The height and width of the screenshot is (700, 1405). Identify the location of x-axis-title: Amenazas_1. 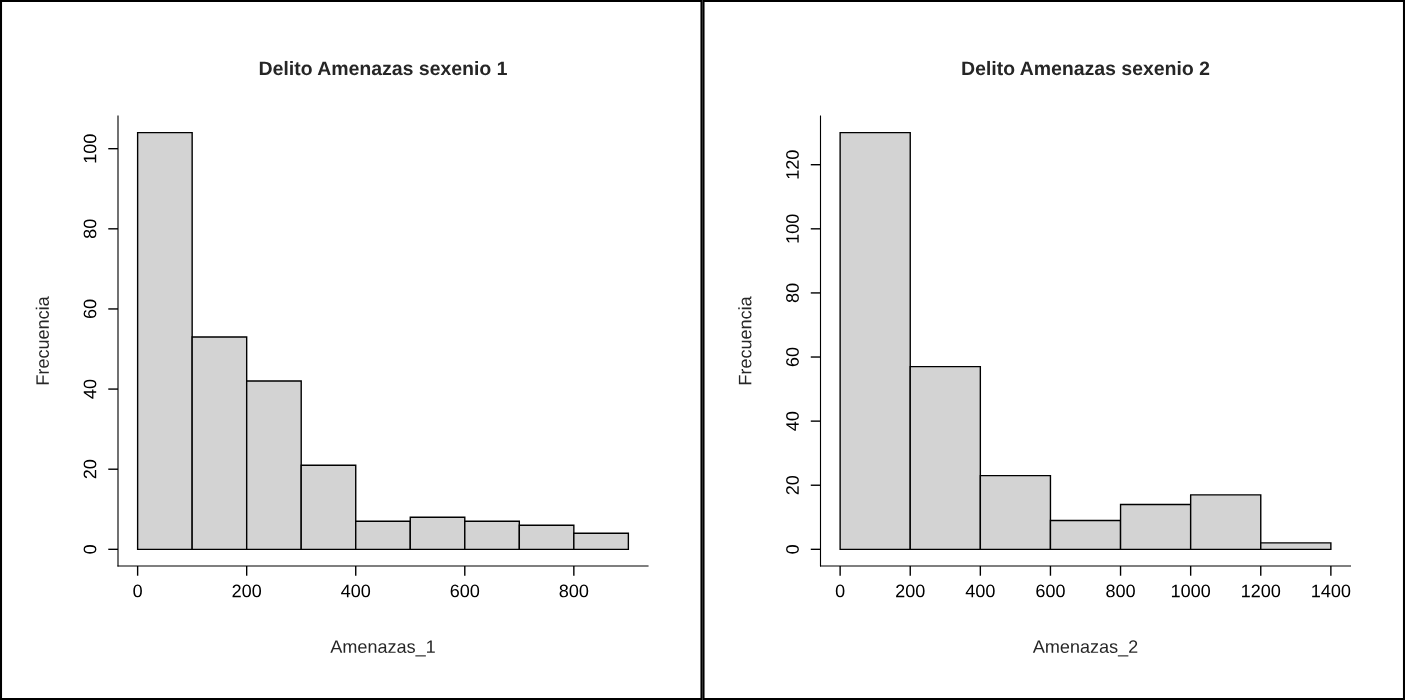
(382, 648).